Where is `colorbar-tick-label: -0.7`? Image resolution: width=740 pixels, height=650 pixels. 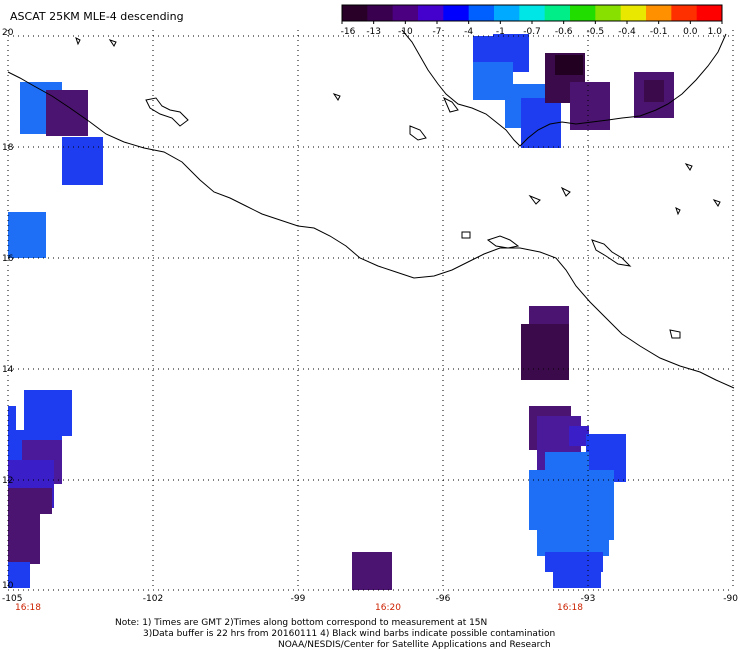
colorbar-tick-label: -0.7 is located at coordinates (532, 32).